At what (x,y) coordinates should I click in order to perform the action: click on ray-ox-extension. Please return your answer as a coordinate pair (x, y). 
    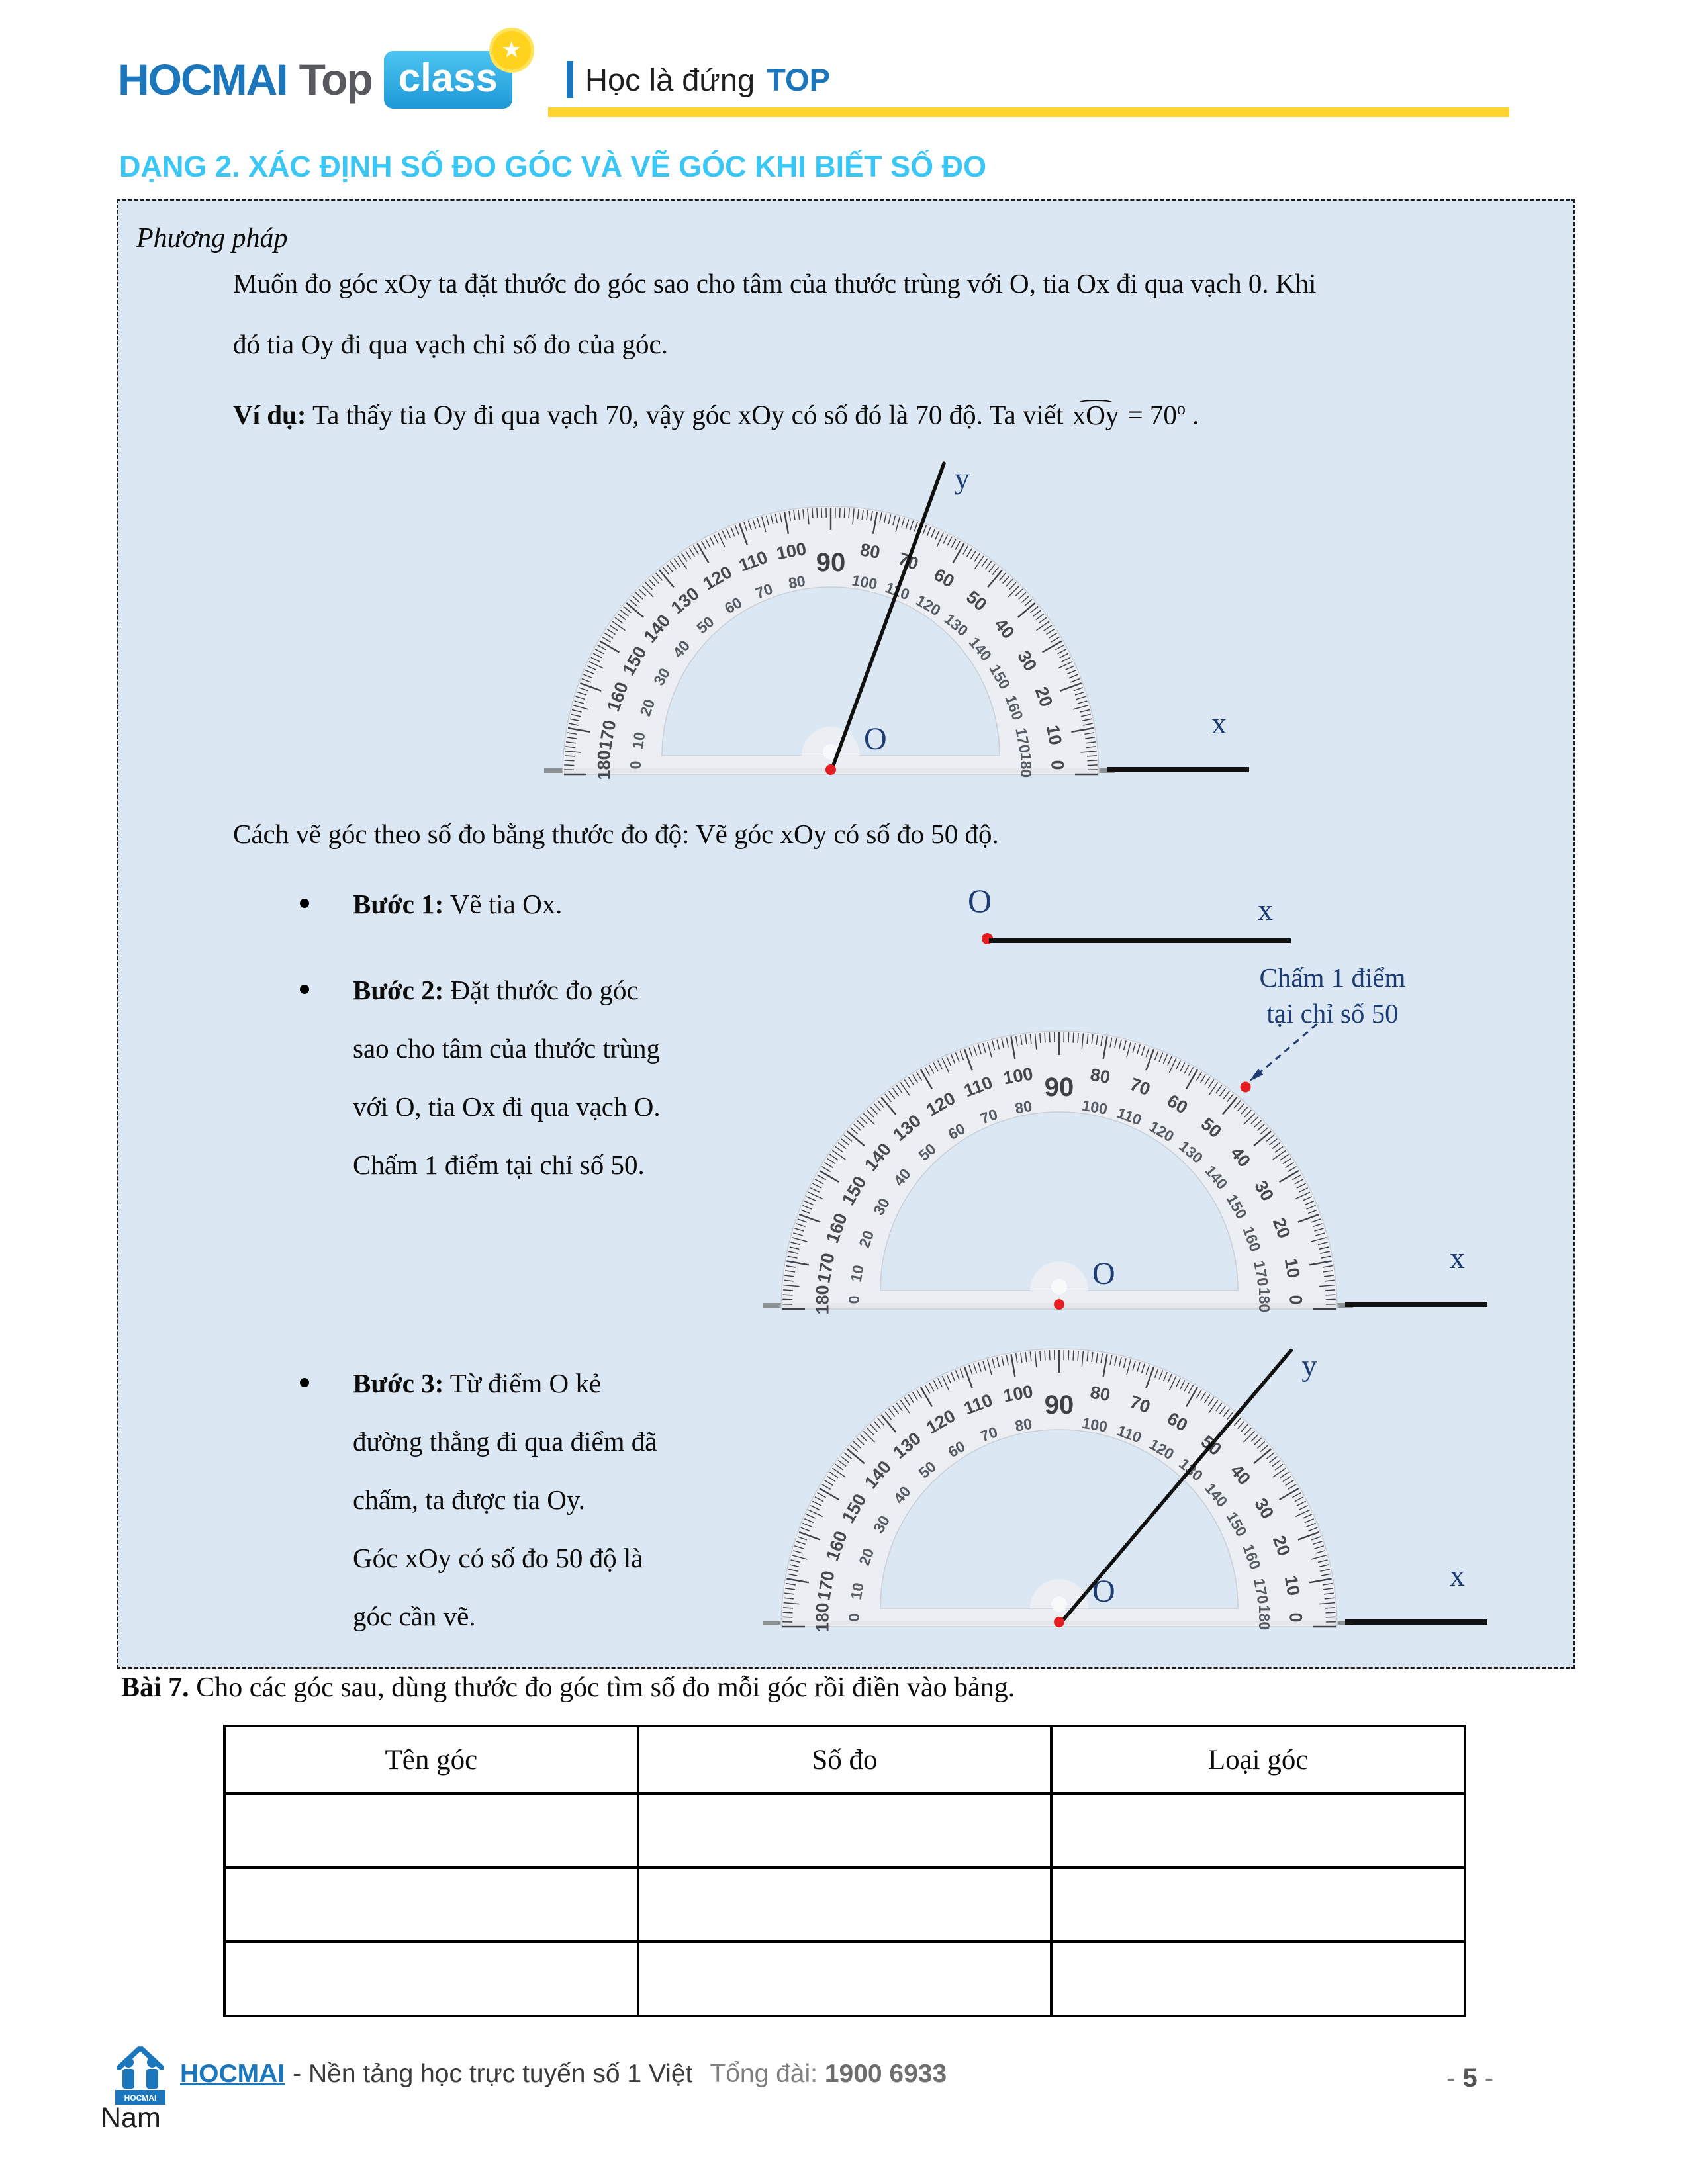
    Looking at the image, I should click on (1178, 769).